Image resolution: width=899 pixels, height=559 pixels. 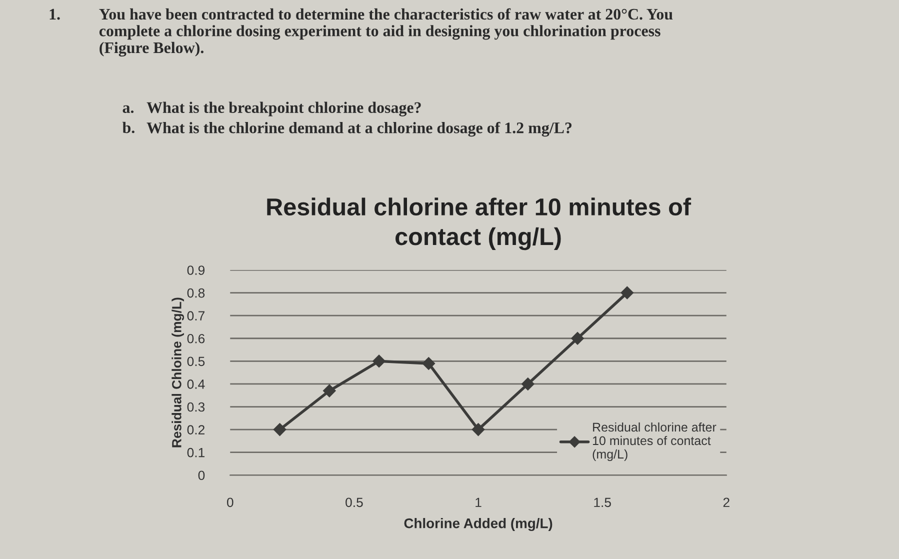 What do you see at coordinates (654, 442) in the screenshot?
I see `legend-label: Residual chlorine after 10 minutes of contact (mg/L)` at bounding box center [654, 442].